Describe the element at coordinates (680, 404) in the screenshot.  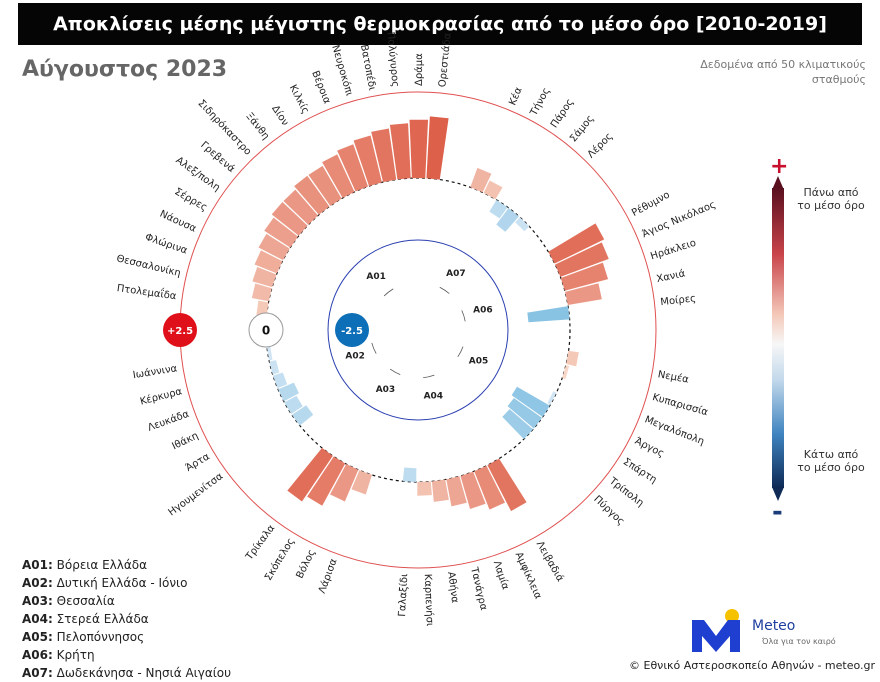
I see `station-label: Κυπαρισσία` at that location.